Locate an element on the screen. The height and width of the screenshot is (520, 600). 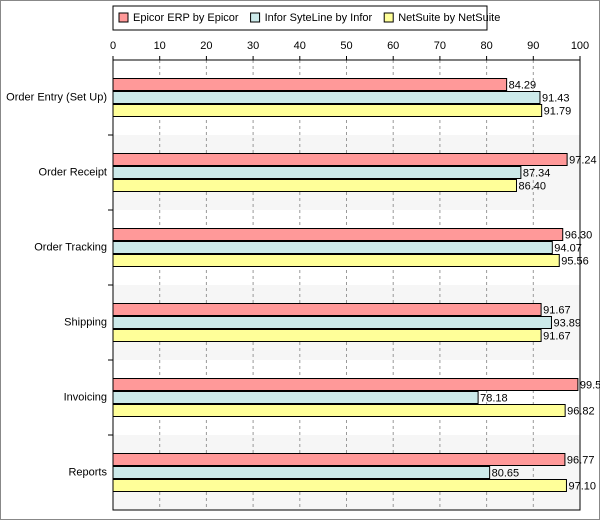
x-tick-label: 90 is located at coordinates (533, 46).